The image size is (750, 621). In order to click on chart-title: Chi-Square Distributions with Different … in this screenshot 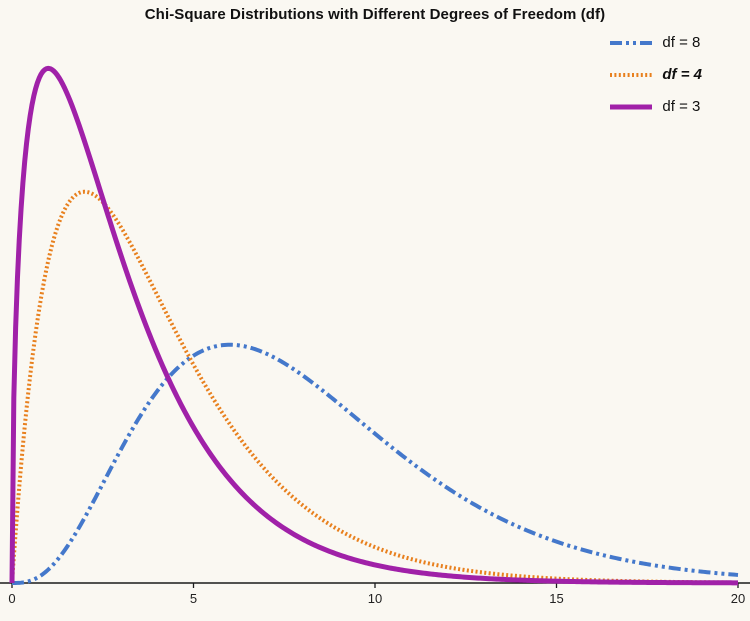, I will do `click(375, 14)`.